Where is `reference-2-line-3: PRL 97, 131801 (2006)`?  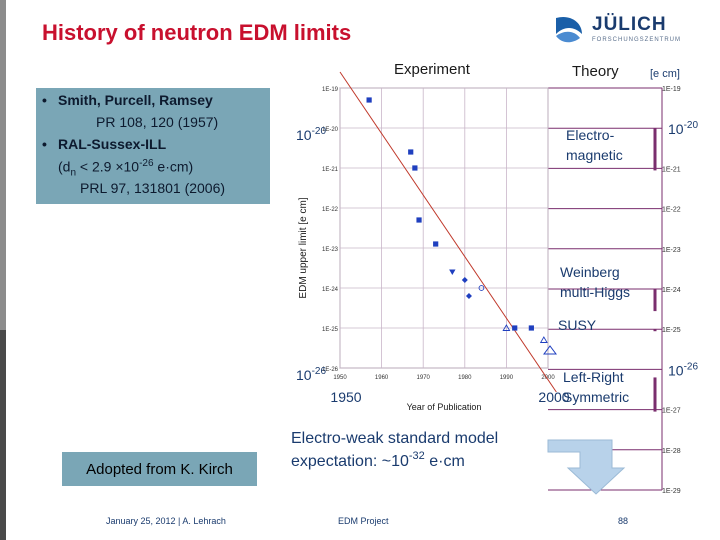 reference-2-line-3: PRL 97, 131801 (2006) is located at coordinates (153, 188).